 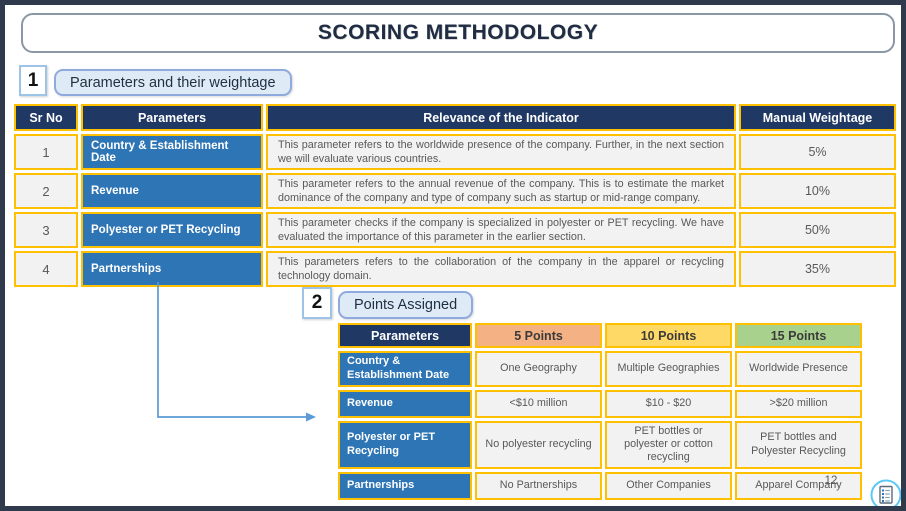 What do you see at coordinates (538, 485) in the screenshot?
I see `cell-5-points: No Partnerships` at bounding box center [538, 485].